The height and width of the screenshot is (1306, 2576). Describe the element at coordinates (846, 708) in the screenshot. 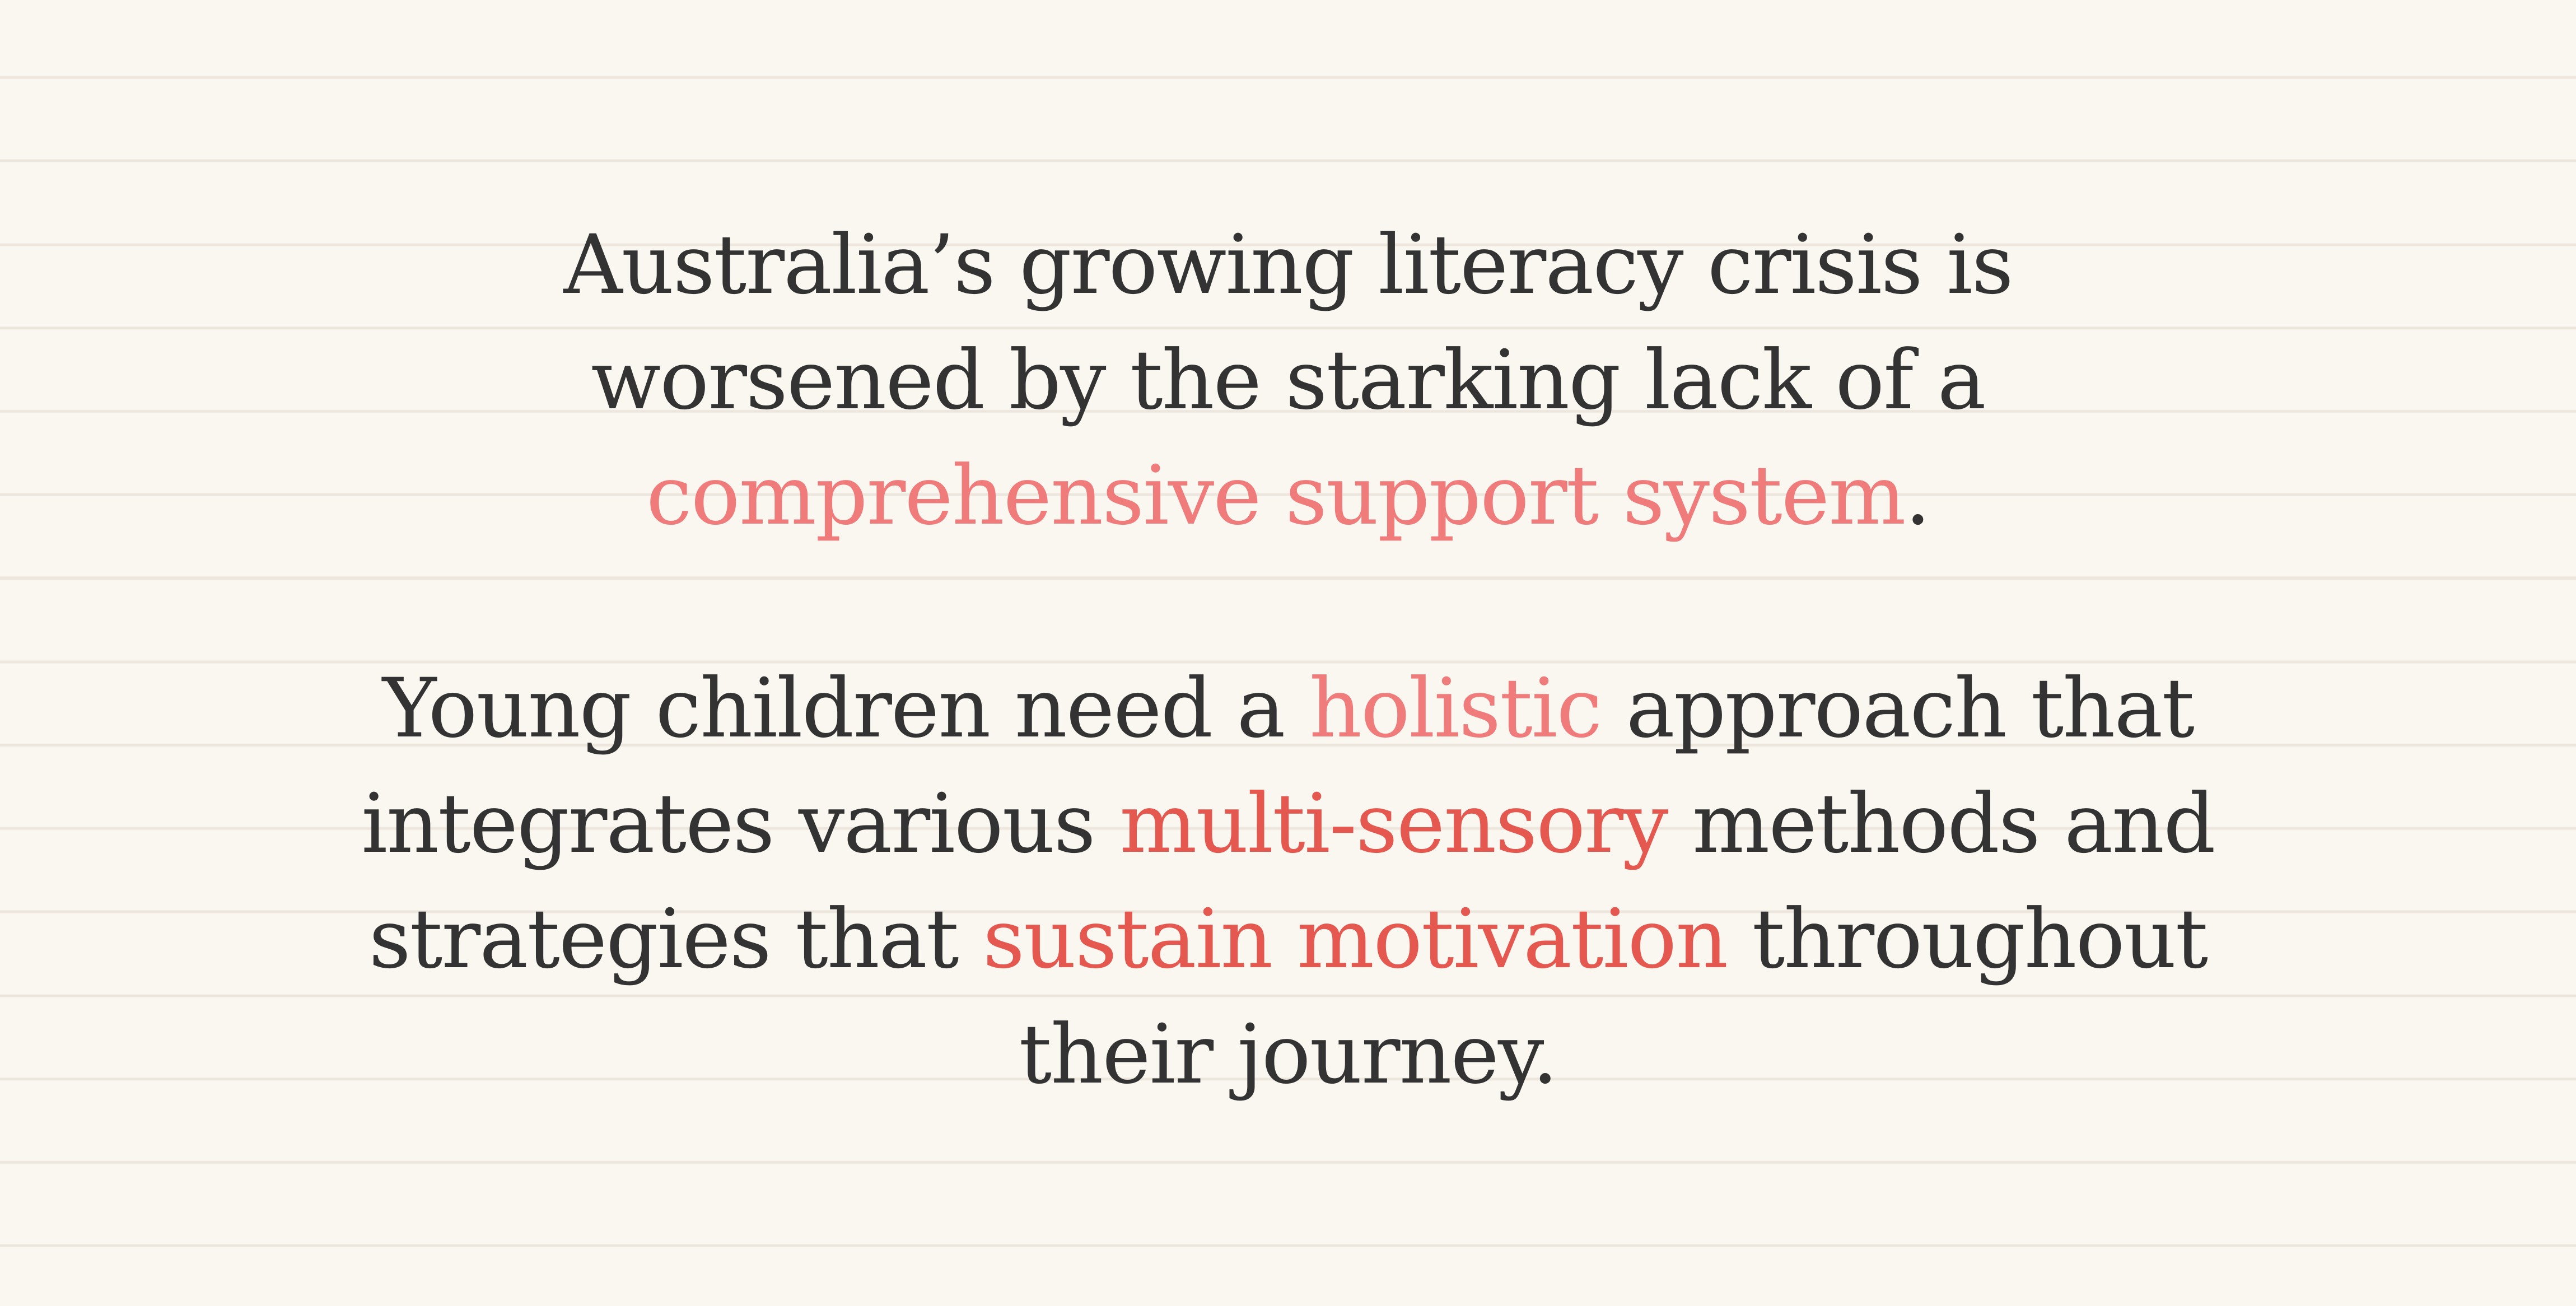

I see `paragraph2-line1-start: Young children need a` at that location.